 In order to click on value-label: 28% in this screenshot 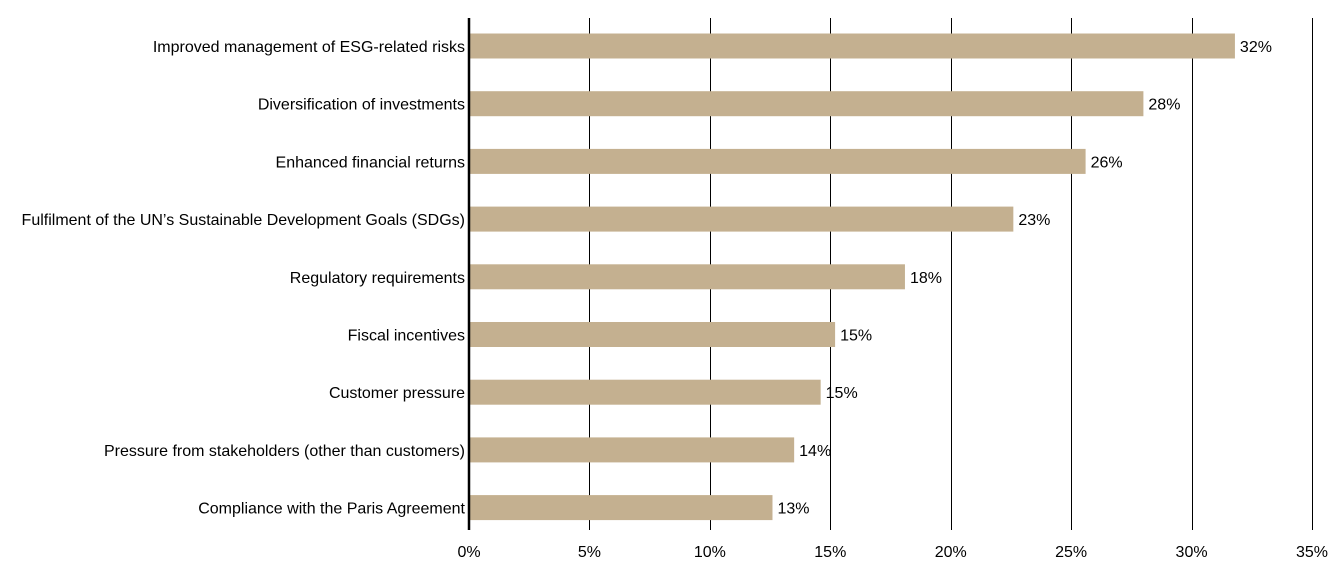, I will do `click(1164, 105)`.